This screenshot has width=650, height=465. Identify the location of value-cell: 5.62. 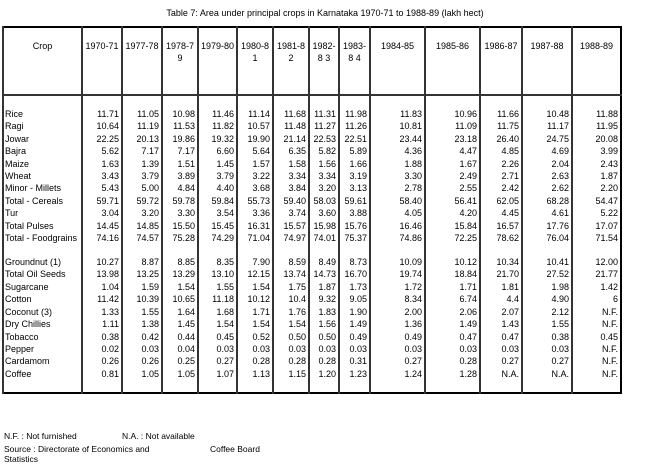
(101, 151).